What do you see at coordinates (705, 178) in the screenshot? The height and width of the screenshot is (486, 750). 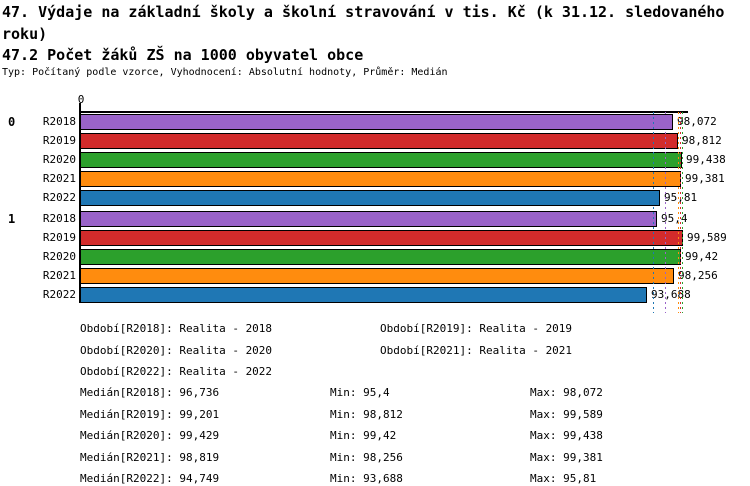 I see `bar-value-label: 99,381` at bounding box center [705, 178].